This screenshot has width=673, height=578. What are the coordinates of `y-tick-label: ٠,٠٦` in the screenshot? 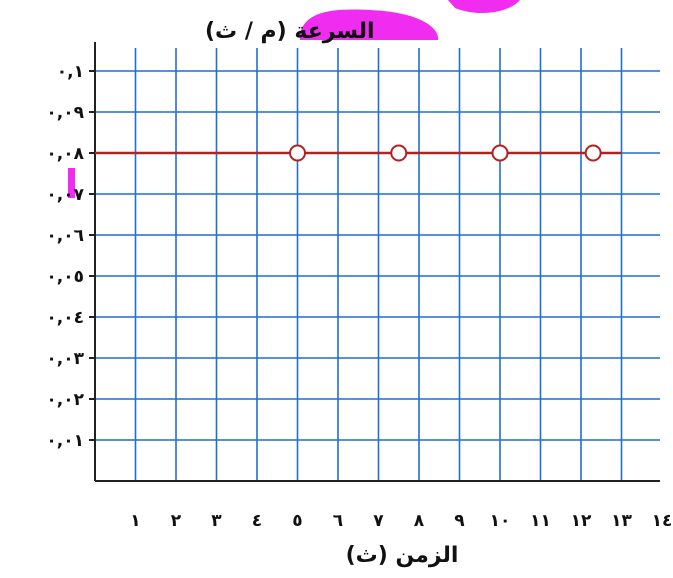 It's located at (65, 236).